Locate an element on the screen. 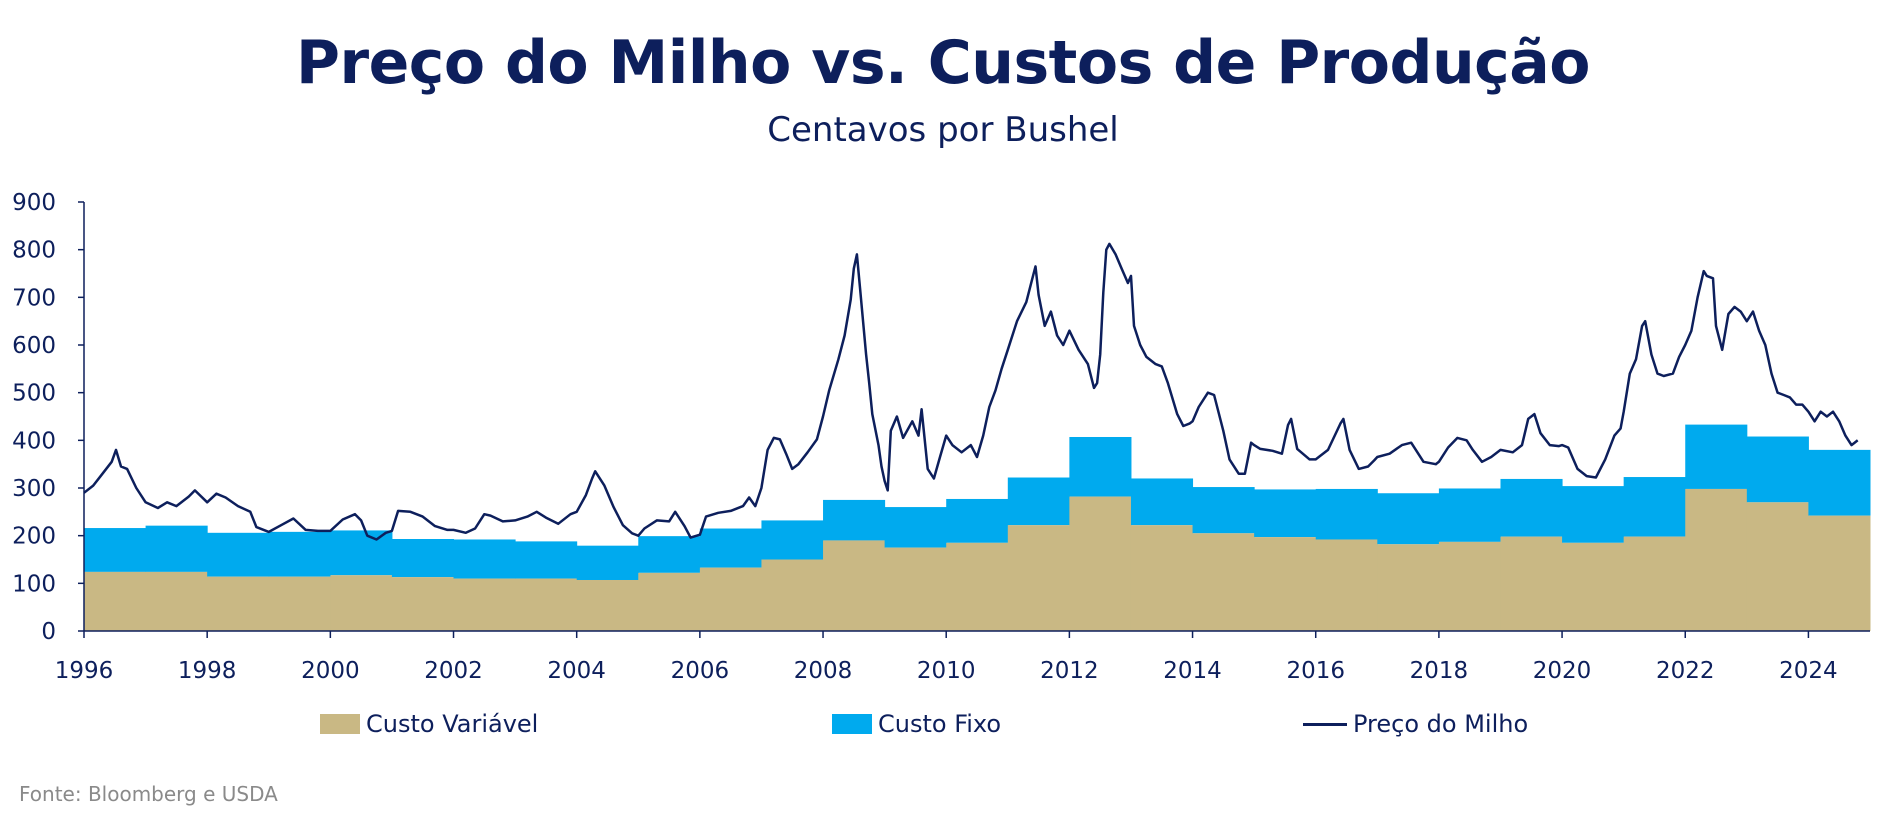  fixed-cost-bar-1998 is located at coordinates (238, 554).